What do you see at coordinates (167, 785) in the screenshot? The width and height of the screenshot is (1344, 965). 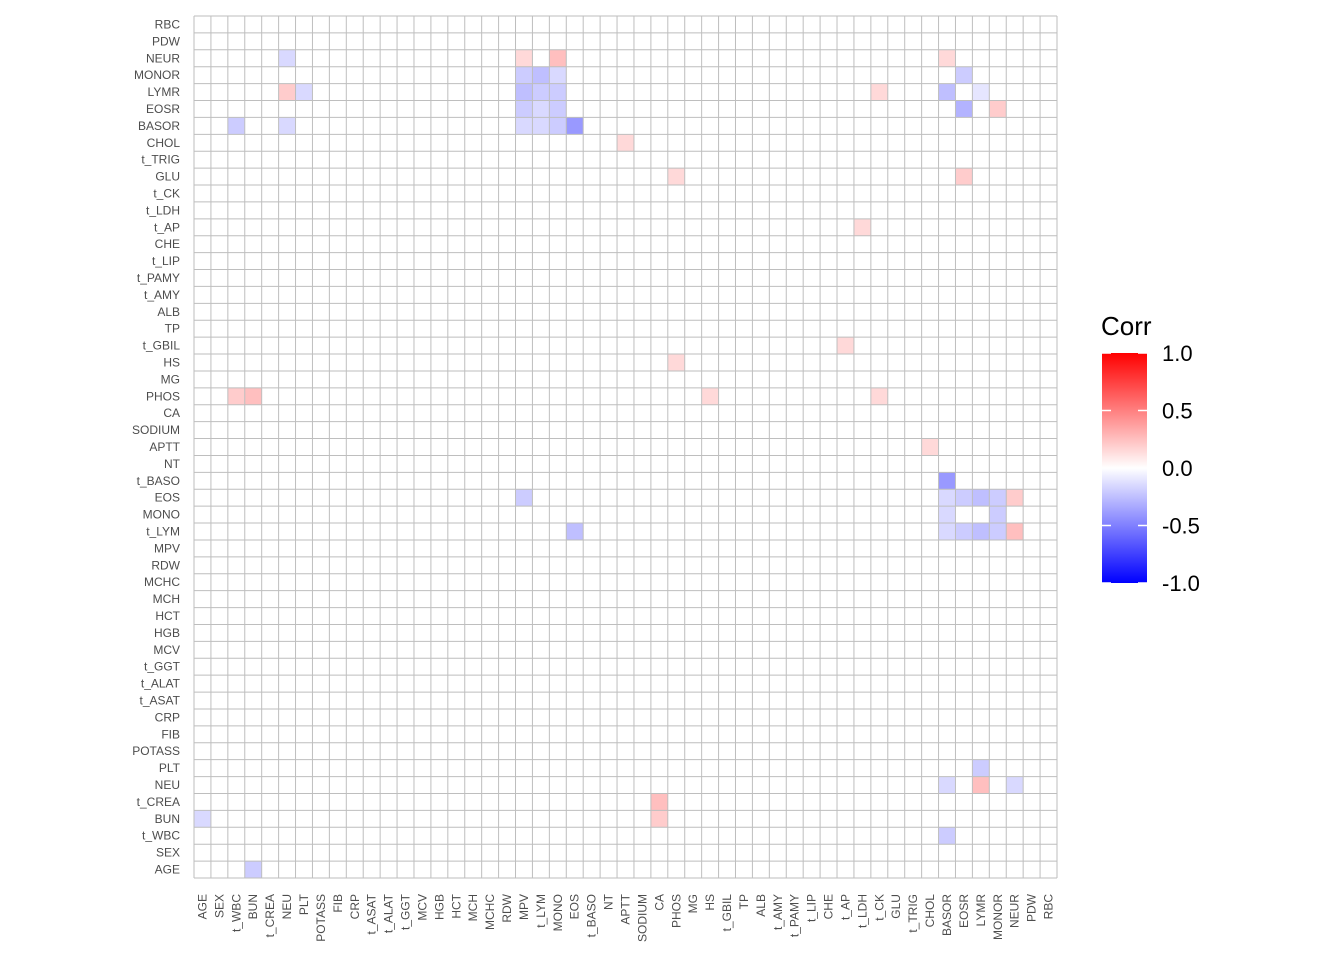 I see `y-tick-label: NEU` at bounding box center [167, 785].